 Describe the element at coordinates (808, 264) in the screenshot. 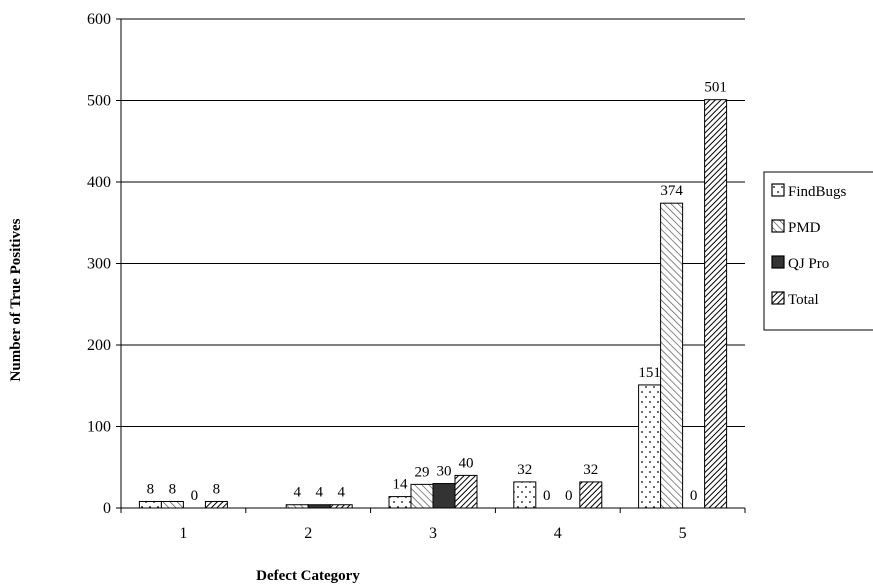

I see `legend-label-qj-pro: QJ Pro` at that location.